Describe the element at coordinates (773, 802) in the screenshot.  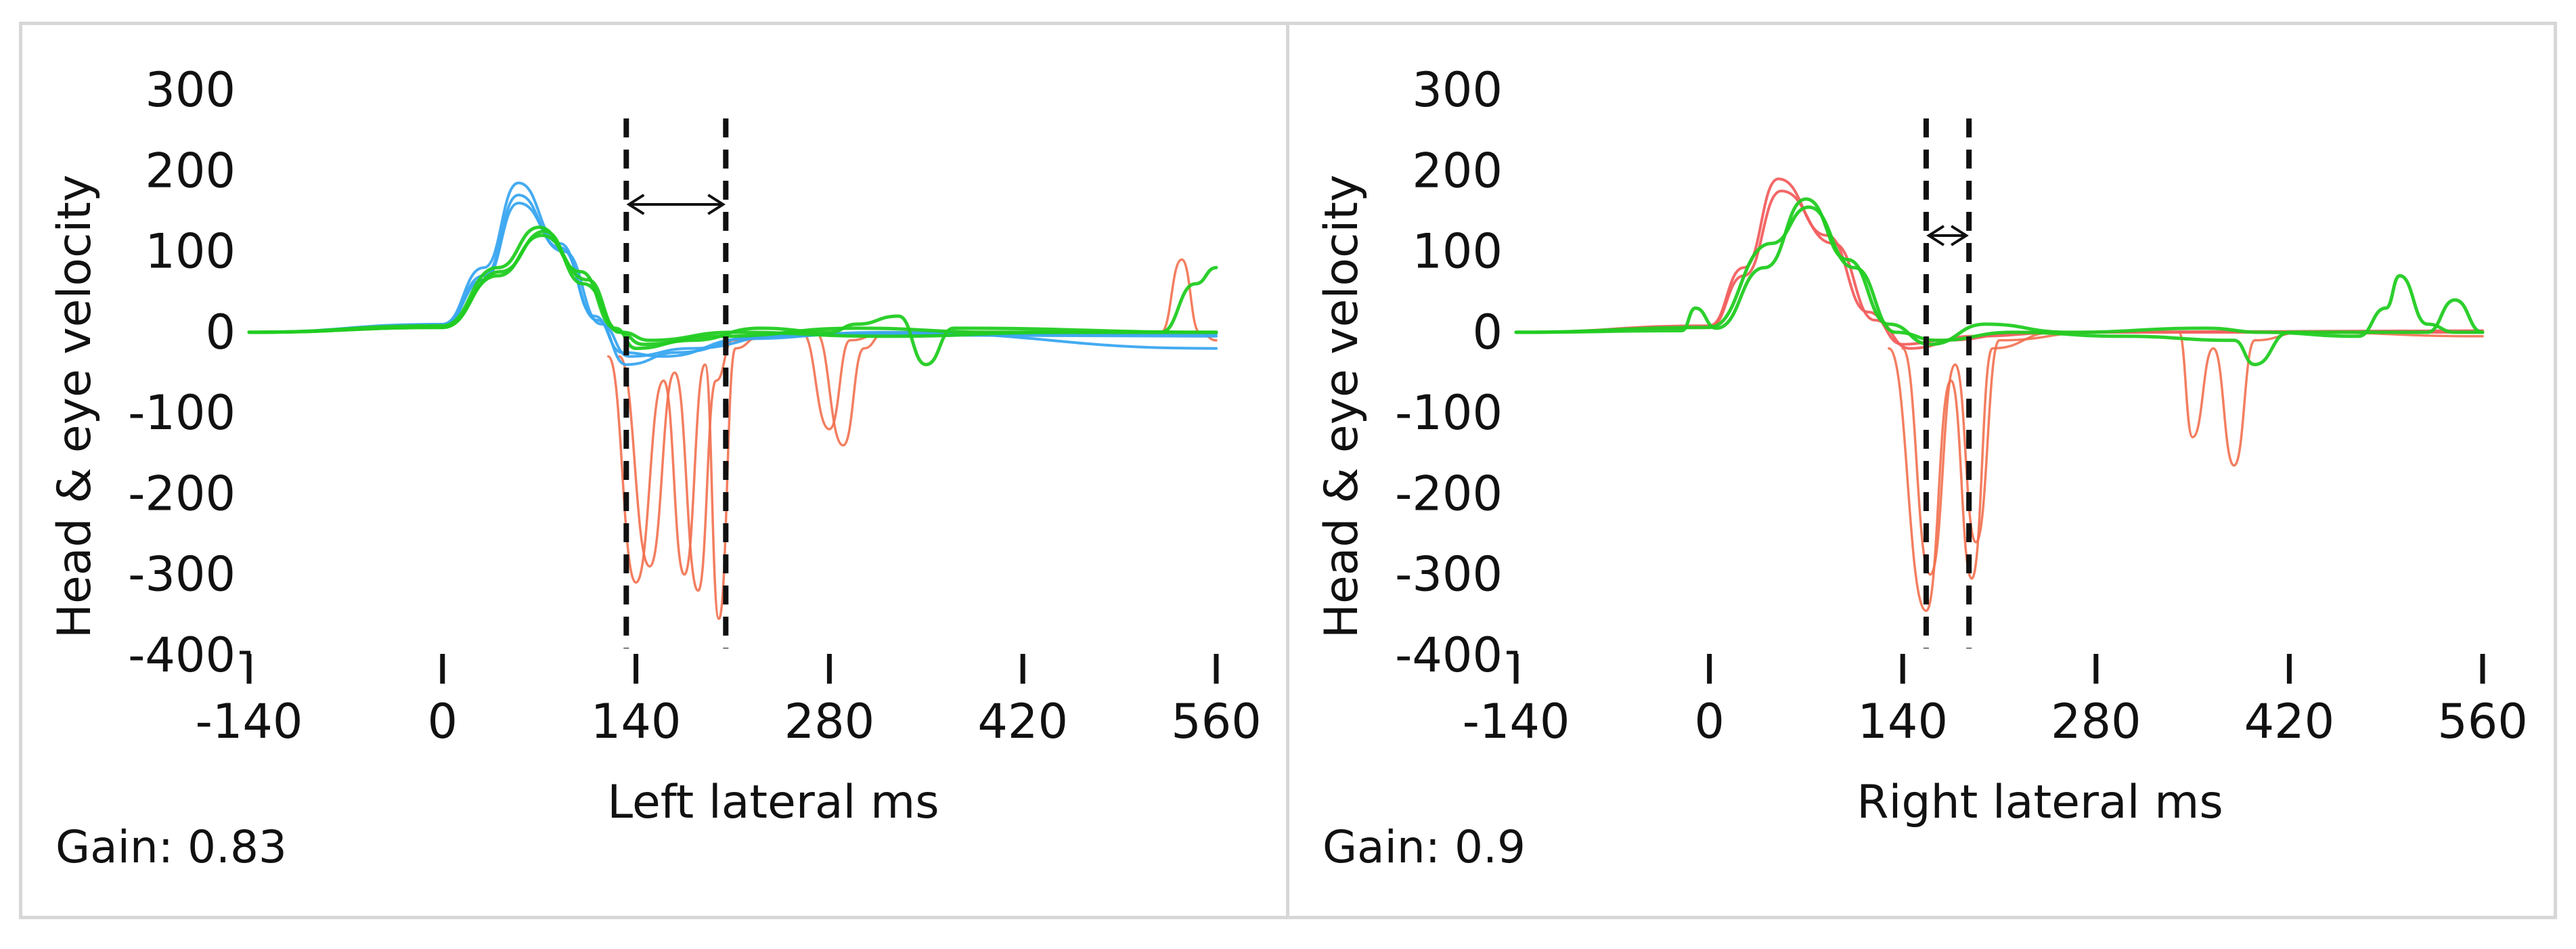
I see `x-axis-label: Left lateral ms` at that location.